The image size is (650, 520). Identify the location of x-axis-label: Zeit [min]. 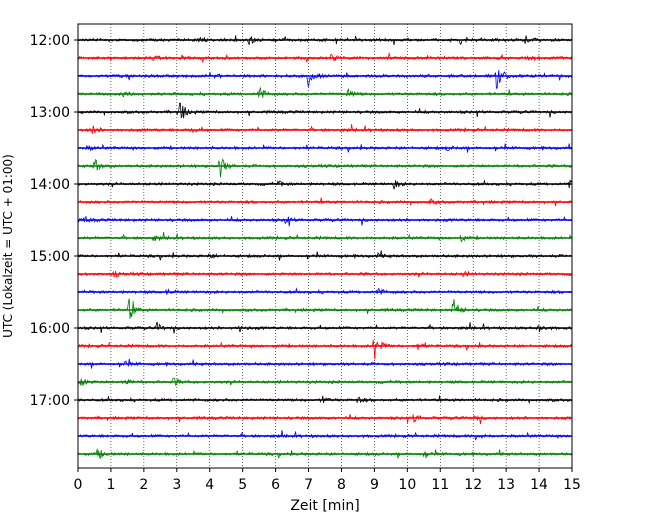
(324, 506).